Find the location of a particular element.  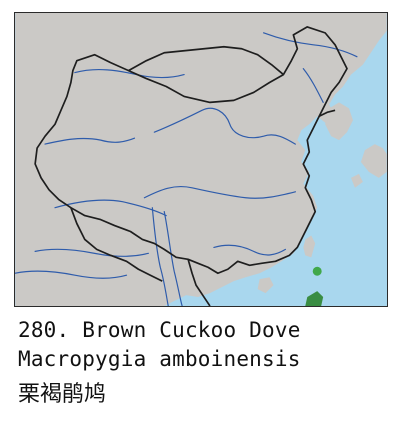

species-scientific-name: Macropygia amboinensis is located at coordinates (159, 359).